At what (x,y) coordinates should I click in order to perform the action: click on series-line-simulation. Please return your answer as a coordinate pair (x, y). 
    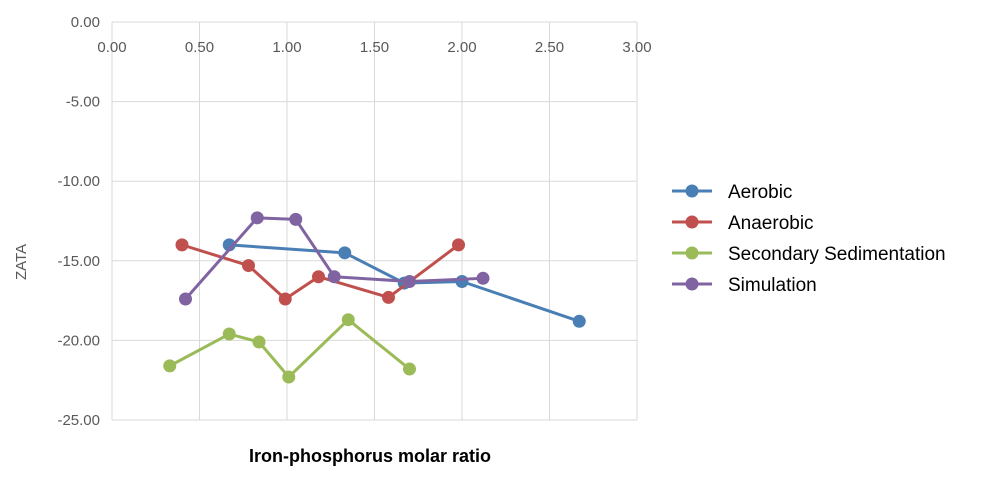
    Looking at the image, I should click on (334, 258).